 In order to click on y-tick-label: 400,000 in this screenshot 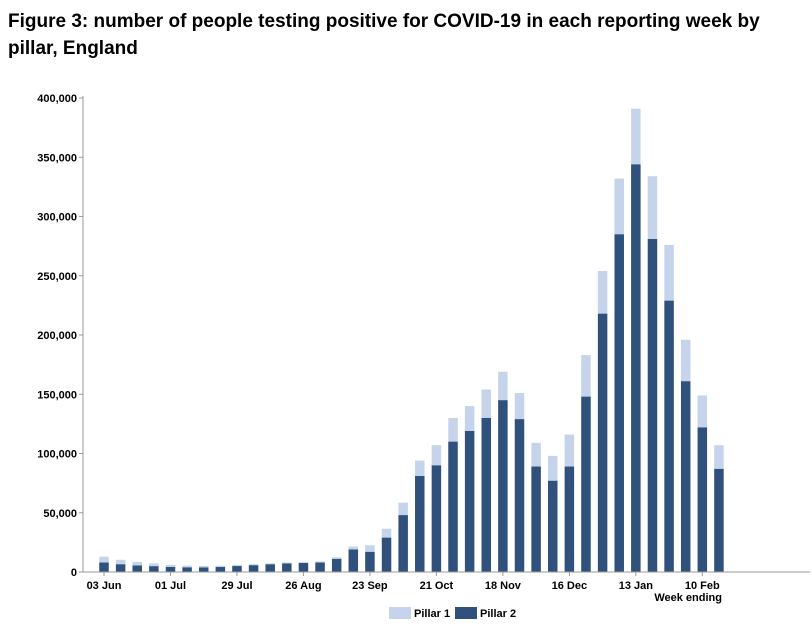, I will do `click(57, 99)`.